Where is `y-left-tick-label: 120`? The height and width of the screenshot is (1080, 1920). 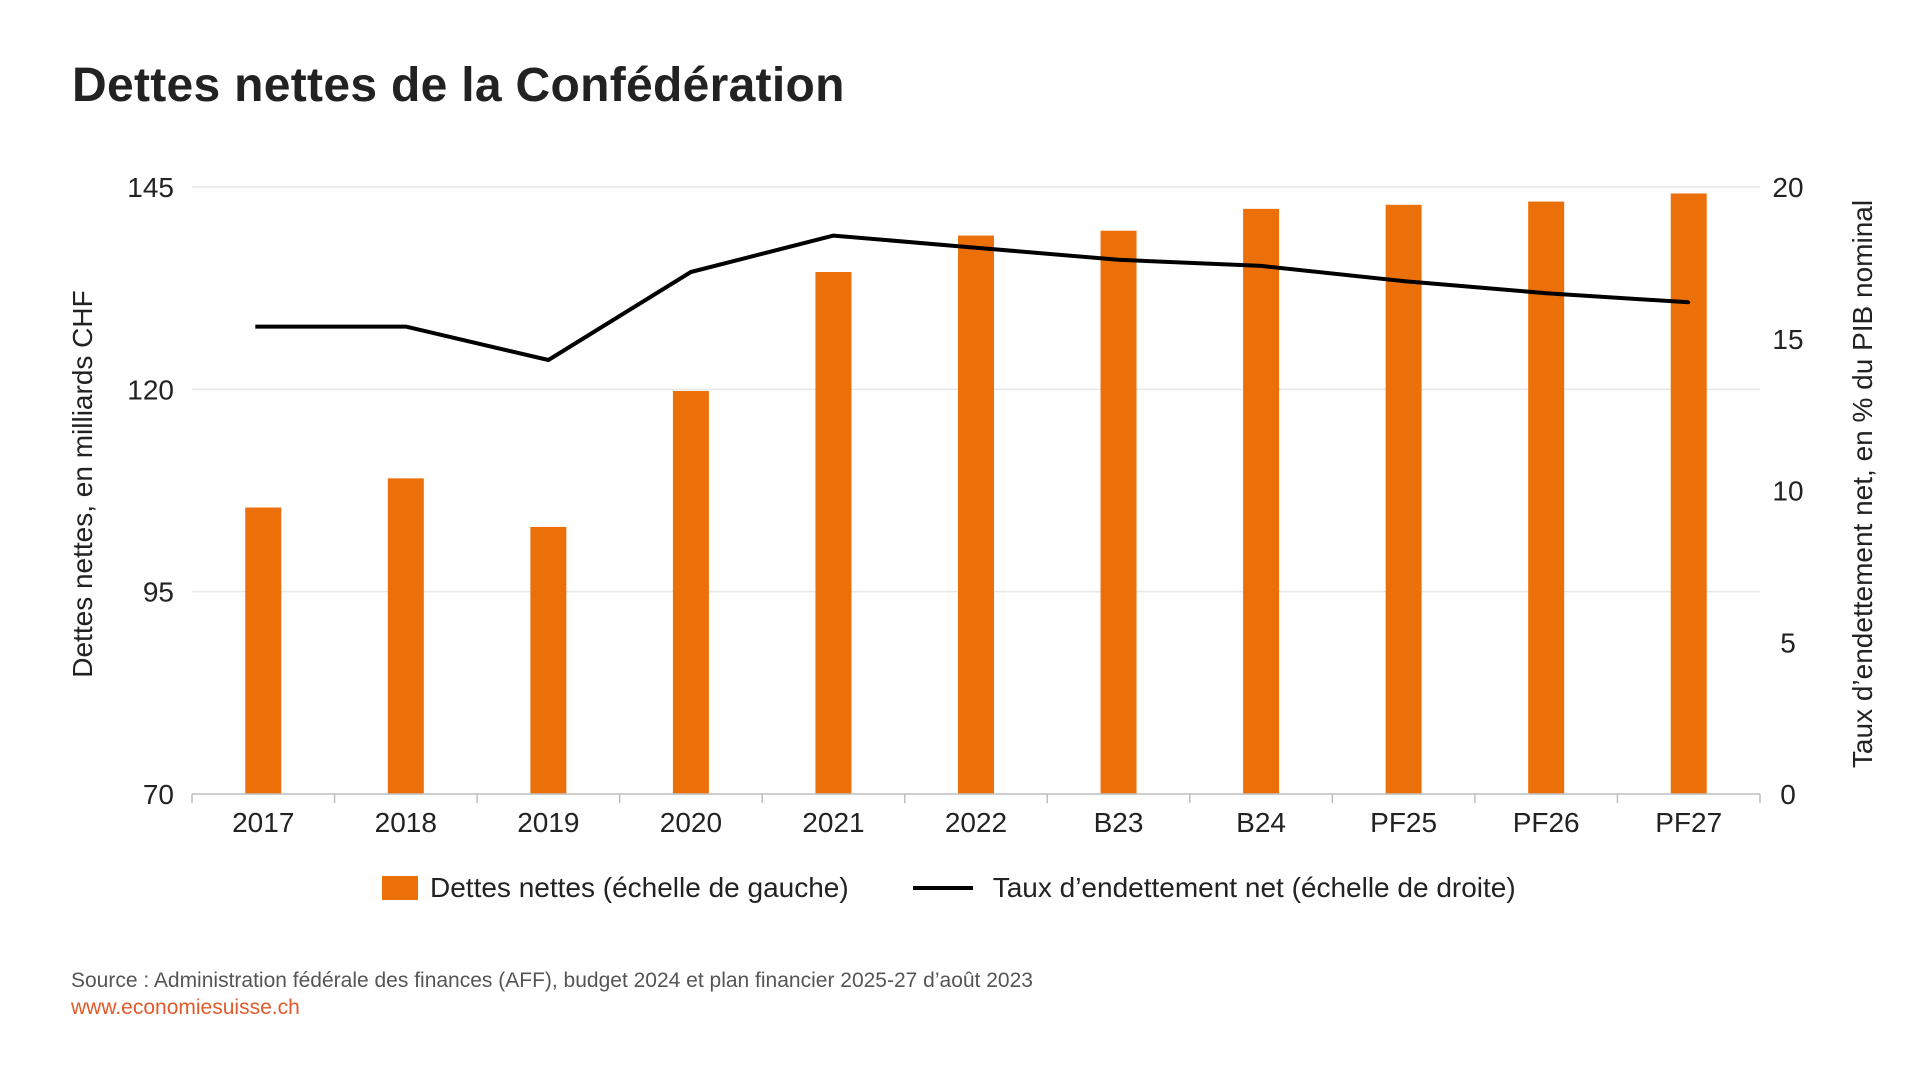
y-left-tick-label: 120 is located at coordinates (150, 389).